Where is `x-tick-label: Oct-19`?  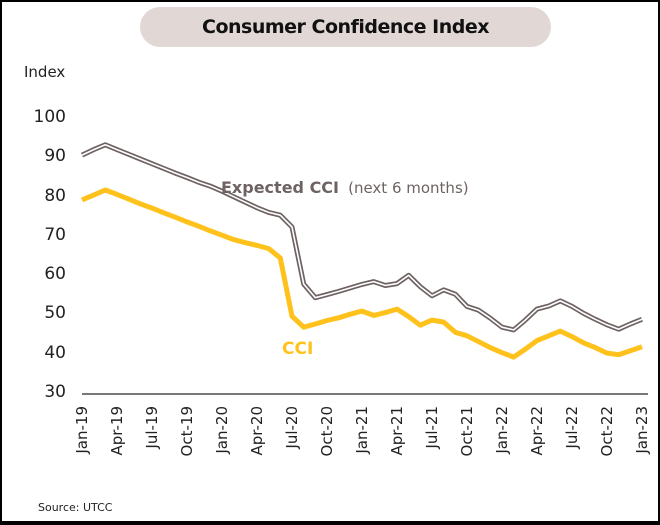
x-tick-label: Oct-19 is located at coordinates (187, 431).